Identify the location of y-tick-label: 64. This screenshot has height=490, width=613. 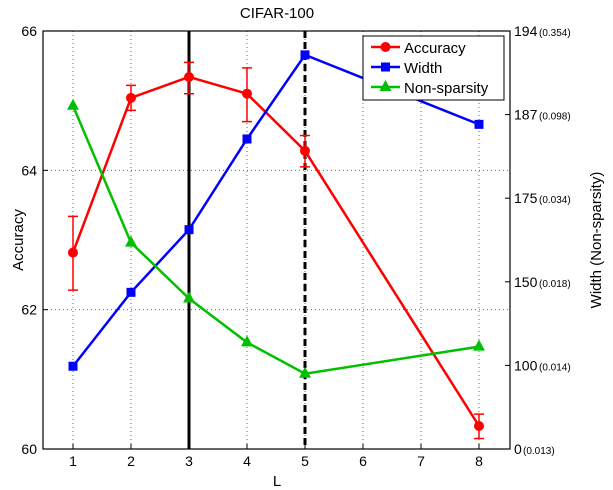
(29, 170).